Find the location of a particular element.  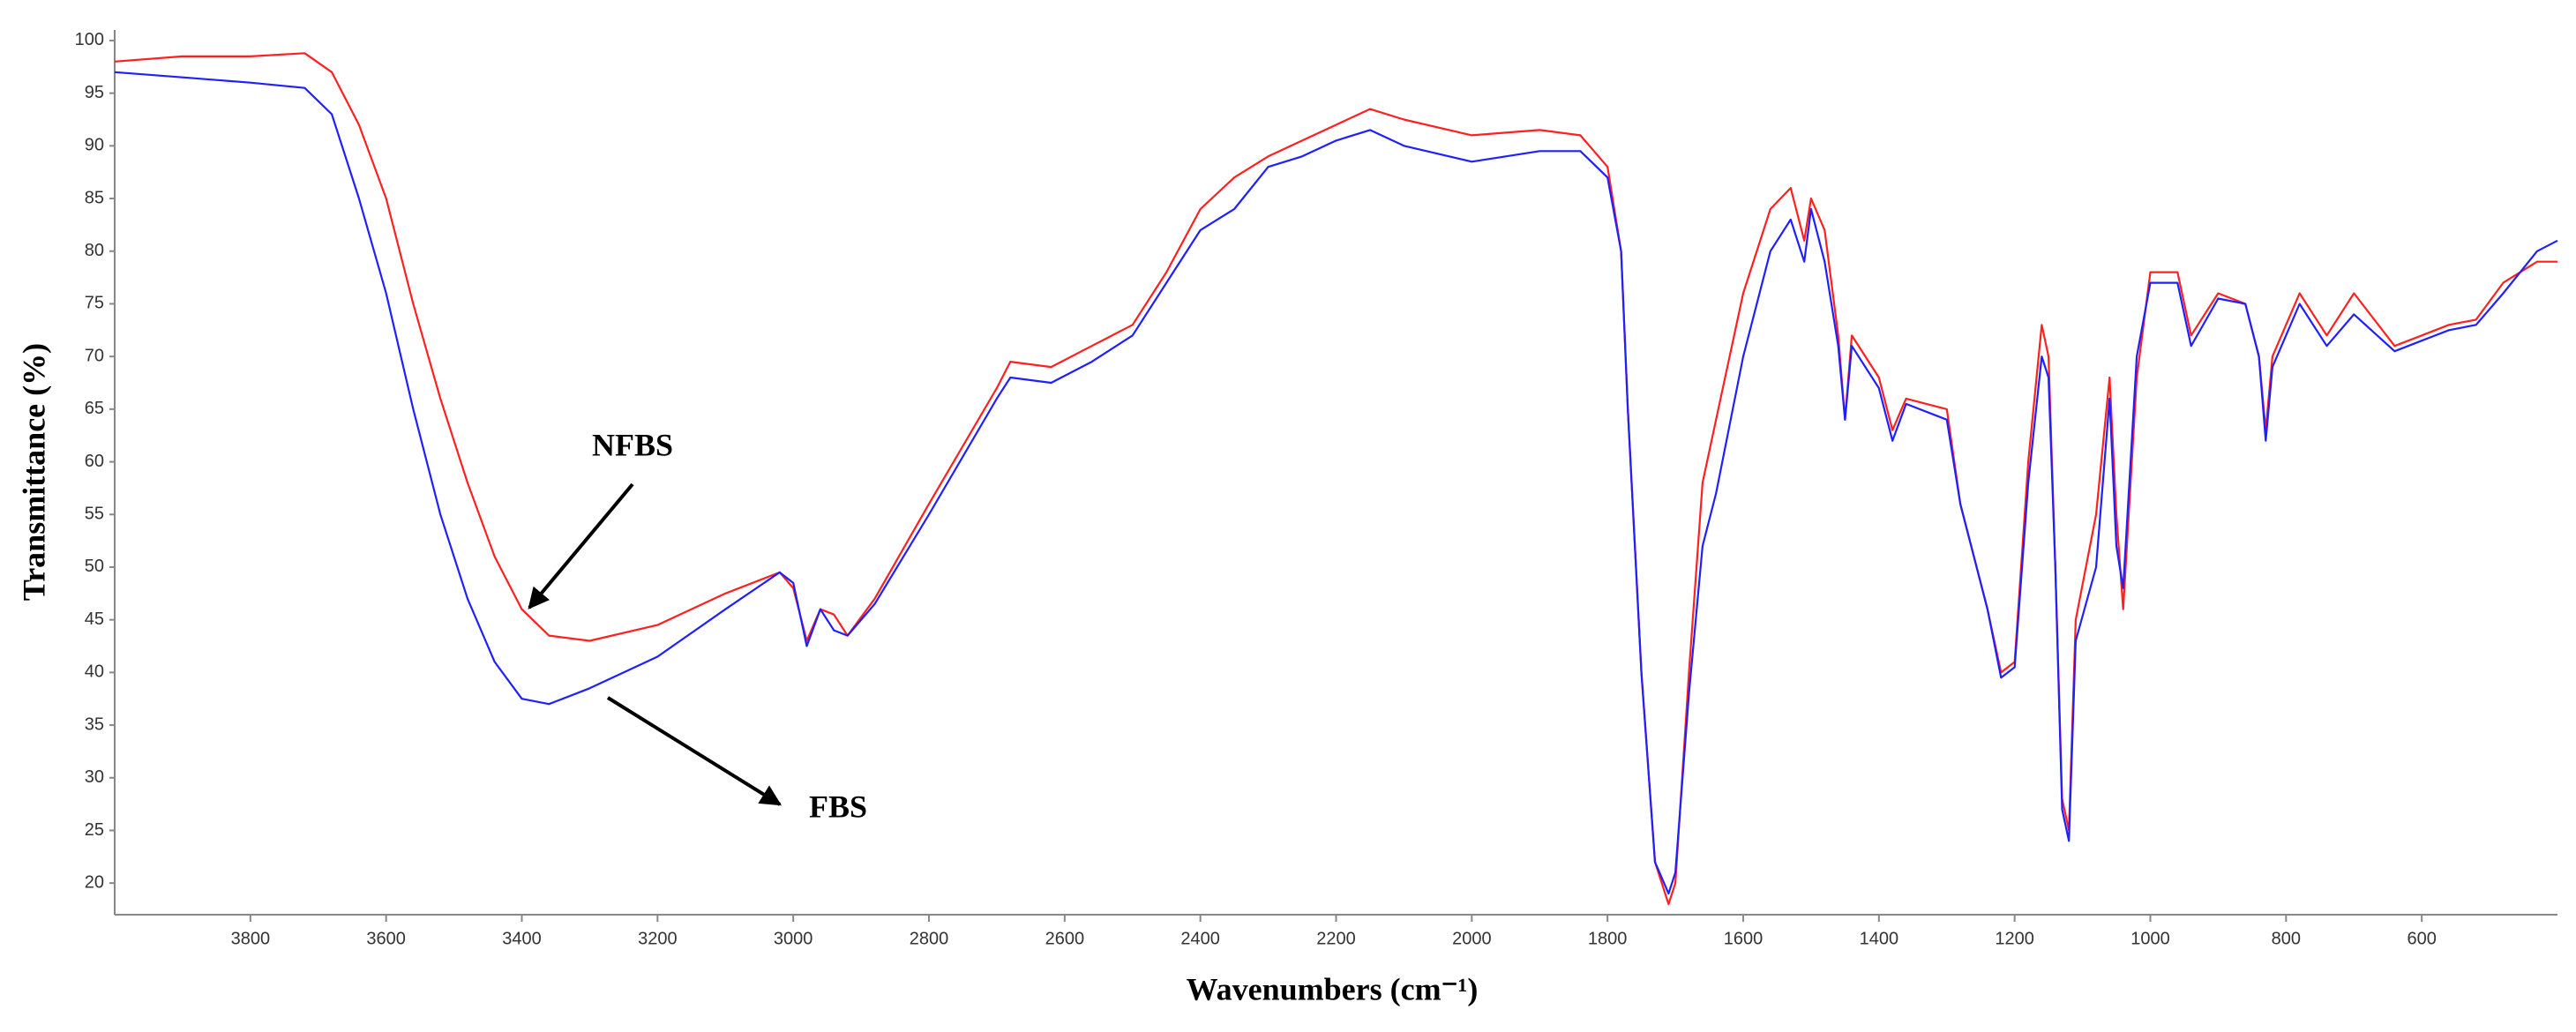

x-tick-label: 3400 is located at coordinates (522, 938).